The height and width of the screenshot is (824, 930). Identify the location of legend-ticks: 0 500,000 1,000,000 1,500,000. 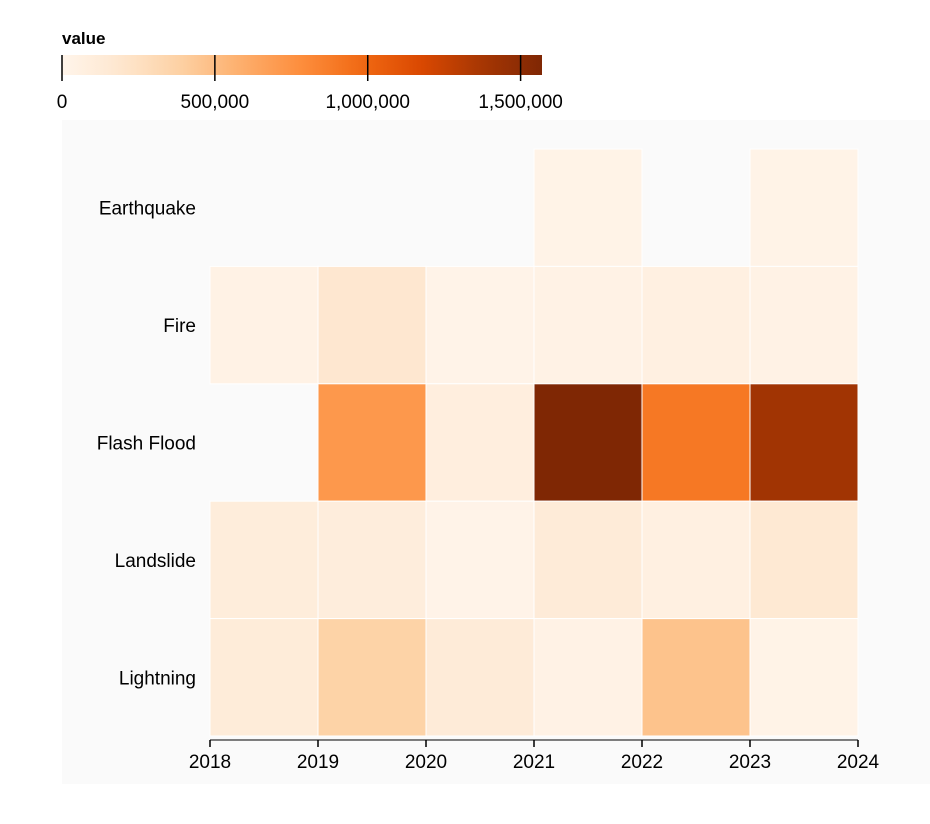
(310, 84).